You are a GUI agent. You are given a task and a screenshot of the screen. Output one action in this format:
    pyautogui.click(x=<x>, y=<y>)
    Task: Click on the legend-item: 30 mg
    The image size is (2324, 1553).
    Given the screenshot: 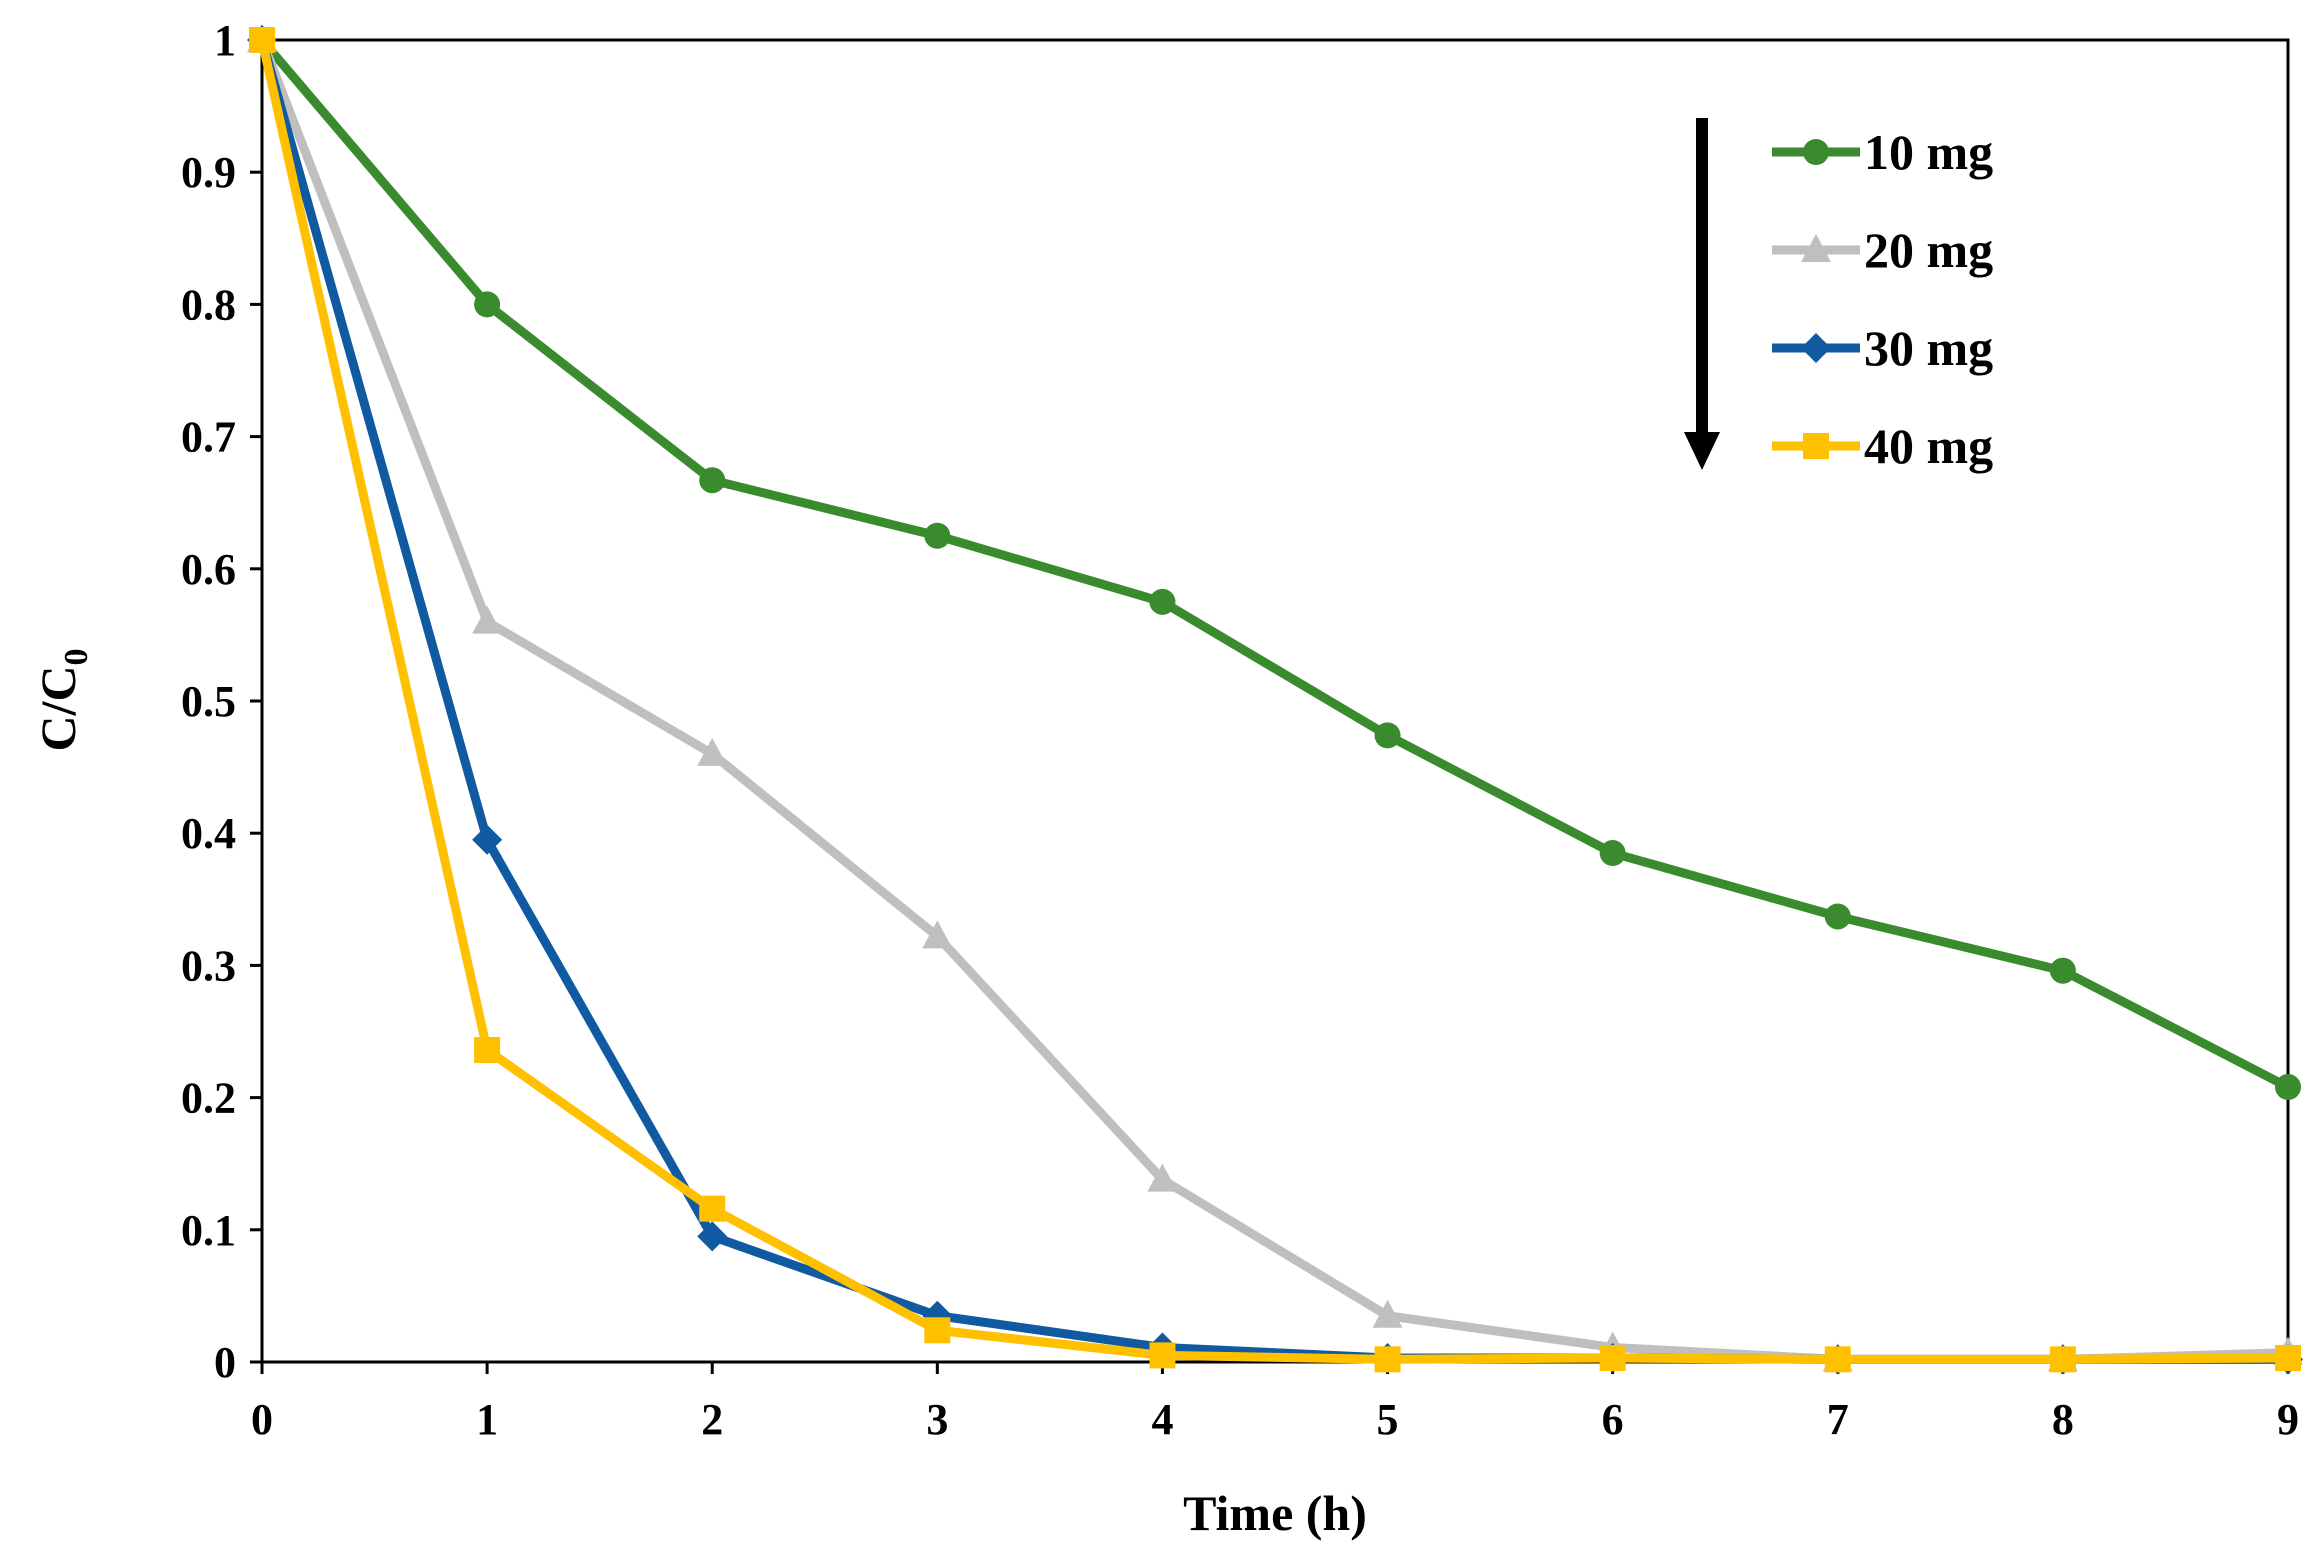 What is the action you would take?
    pyautogui.click(x=1882, y=348)
    